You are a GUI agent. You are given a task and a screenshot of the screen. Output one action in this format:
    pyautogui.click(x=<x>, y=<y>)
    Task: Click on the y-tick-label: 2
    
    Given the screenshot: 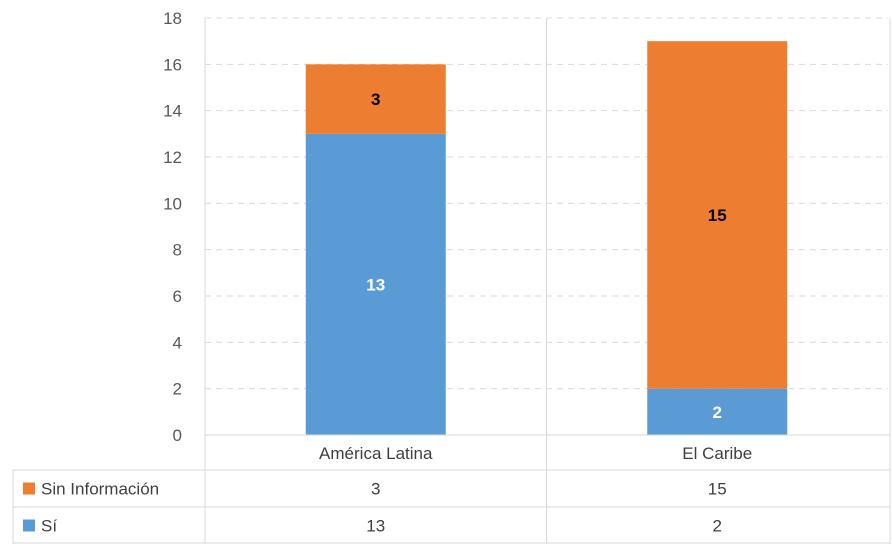 What is the action you would take?
    pyautogui.click(x=177, y=389)
    